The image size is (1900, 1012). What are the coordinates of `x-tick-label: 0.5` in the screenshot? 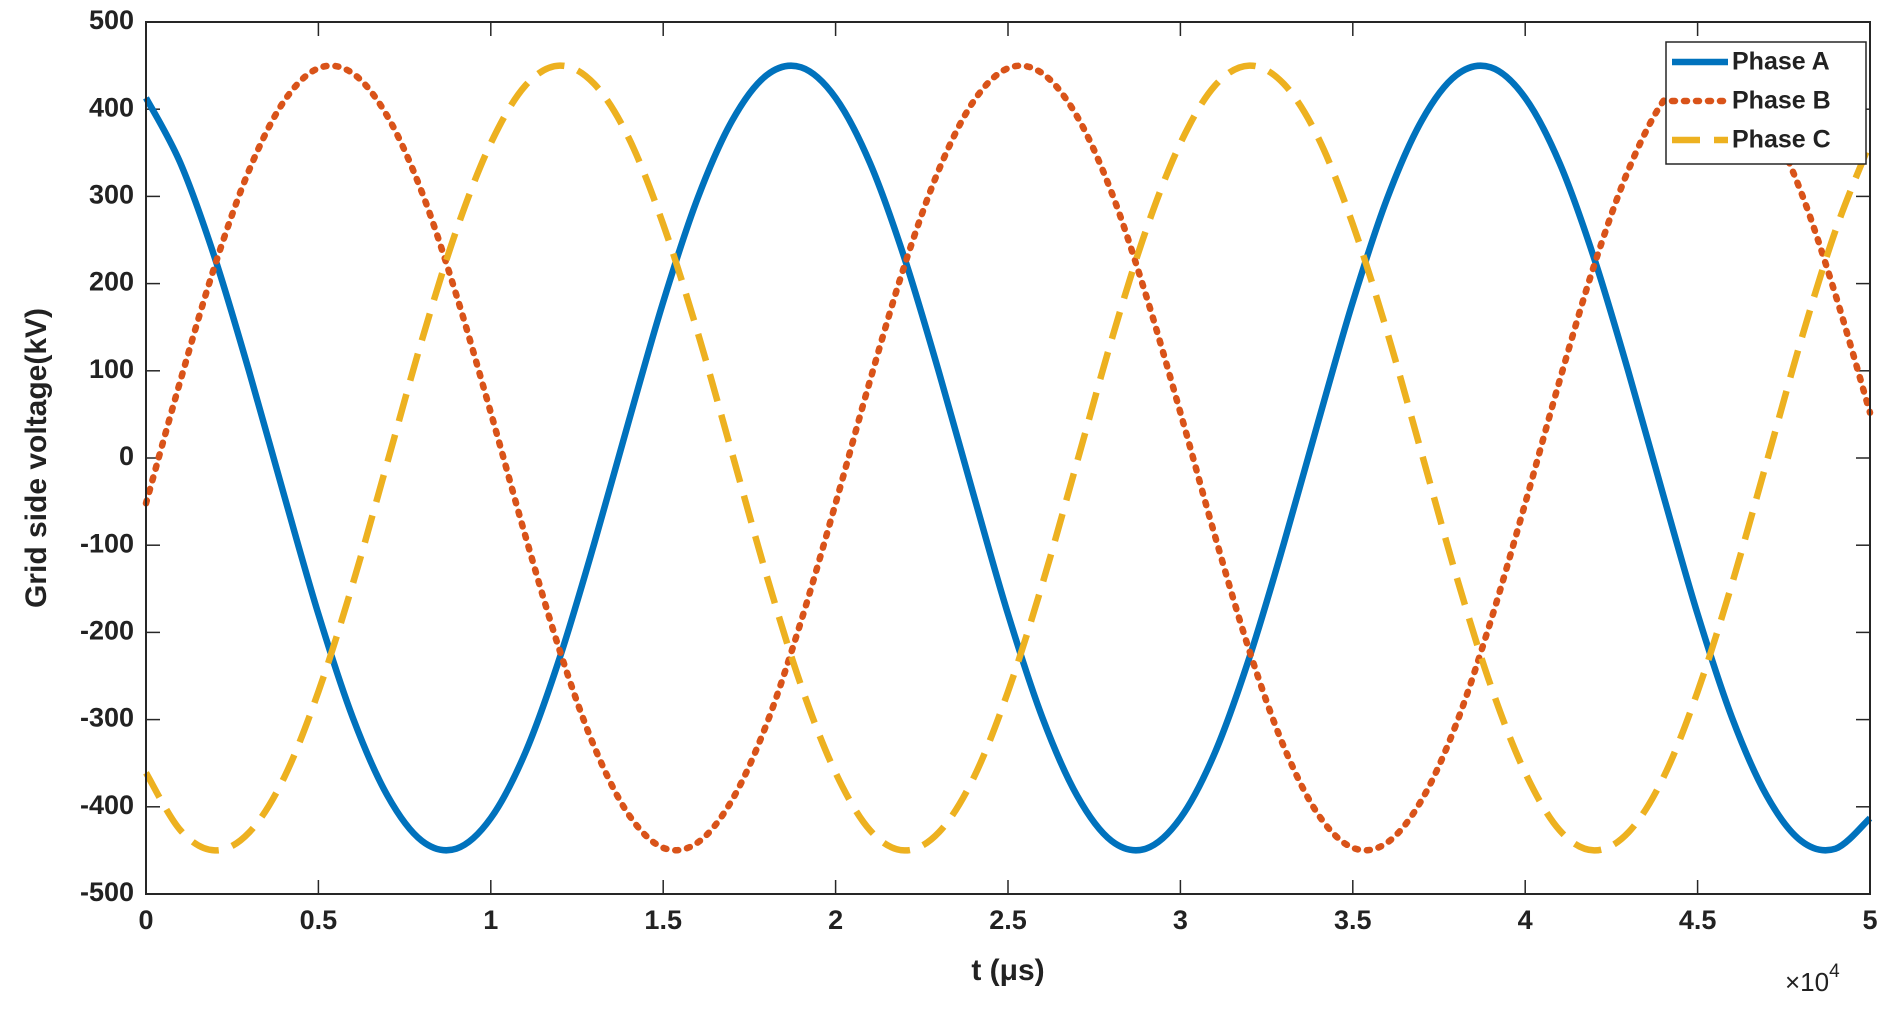 It's located at (319, 920).